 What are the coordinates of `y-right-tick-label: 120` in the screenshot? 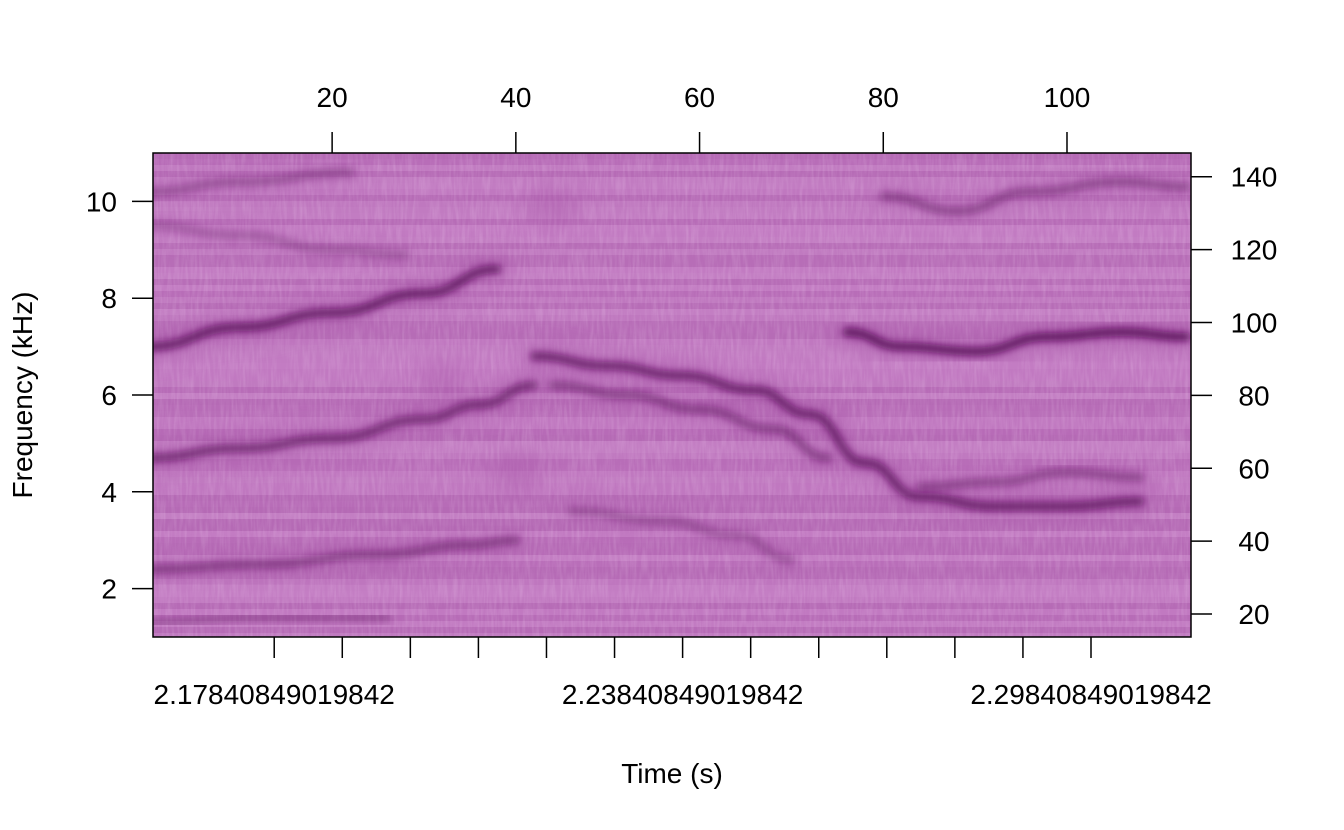 It's located at (1254, 250).